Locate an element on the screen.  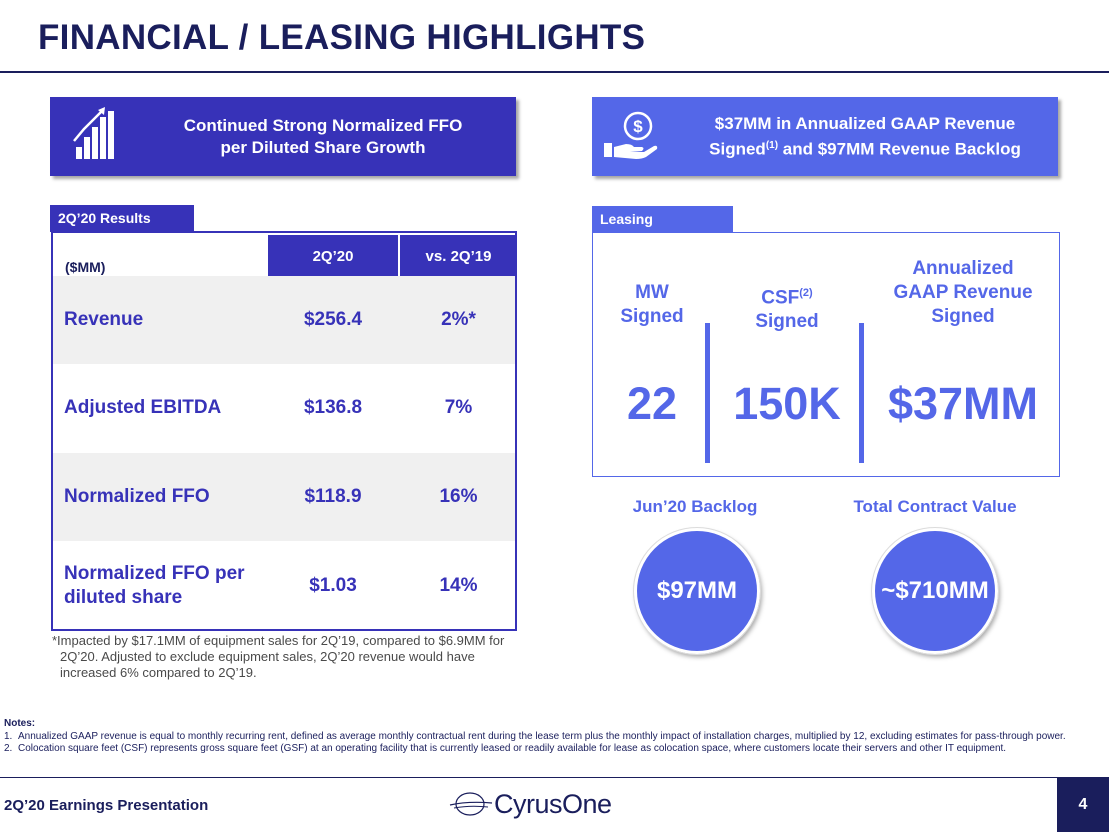
title-divider is located at coordinates (554, 72).